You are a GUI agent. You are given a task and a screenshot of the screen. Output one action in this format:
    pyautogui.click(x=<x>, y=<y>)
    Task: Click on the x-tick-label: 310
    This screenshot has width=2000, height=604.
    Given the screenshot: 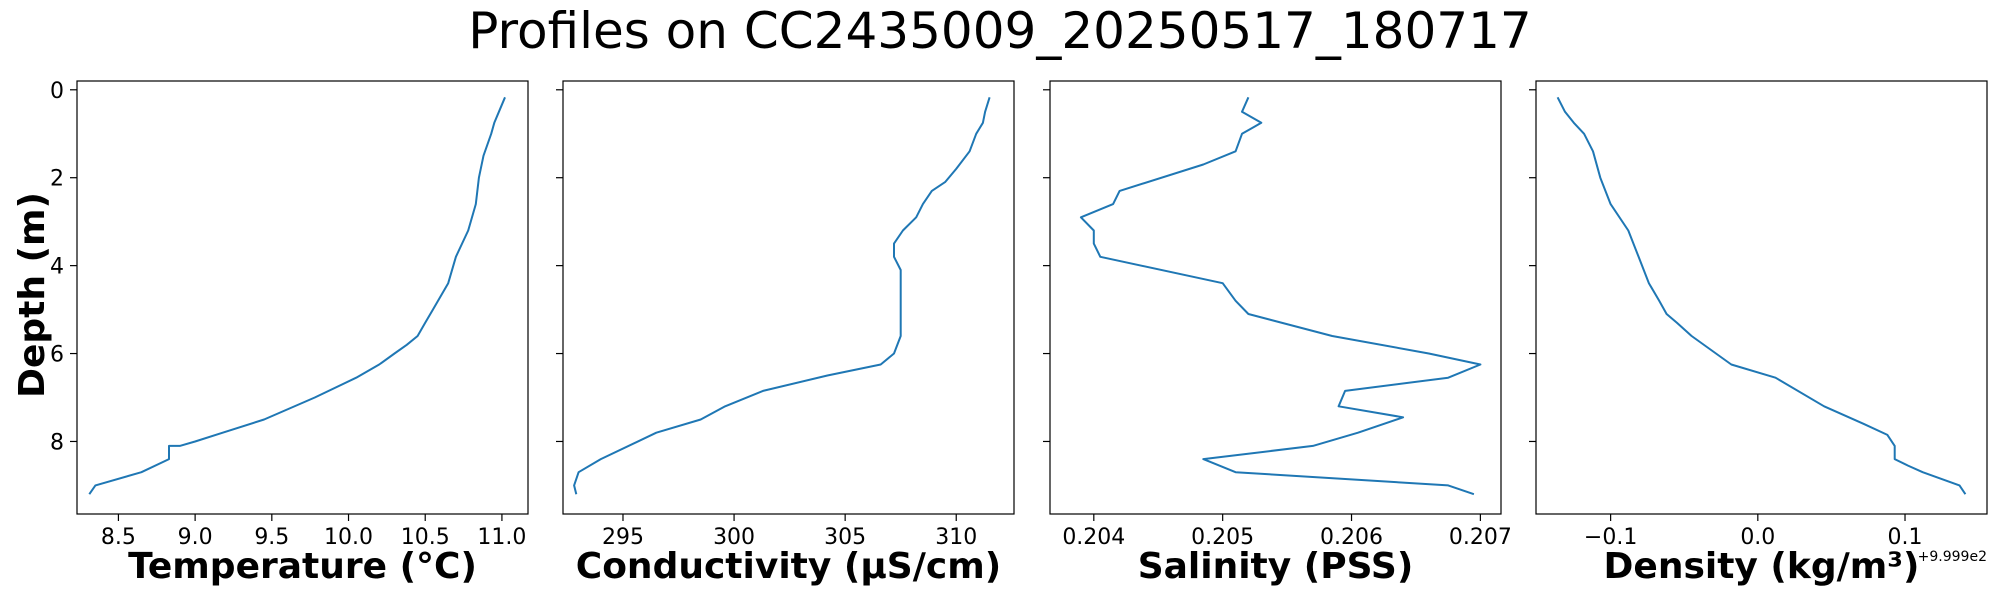 What is the action you would take?
    pyautogui.click(x=956, y=537)
    